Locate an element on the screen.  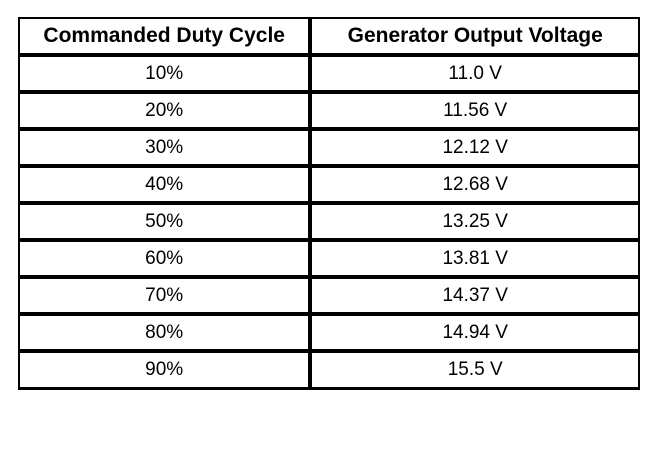
table-row: 50% 13.25 V is located at coordinates (328, 221).